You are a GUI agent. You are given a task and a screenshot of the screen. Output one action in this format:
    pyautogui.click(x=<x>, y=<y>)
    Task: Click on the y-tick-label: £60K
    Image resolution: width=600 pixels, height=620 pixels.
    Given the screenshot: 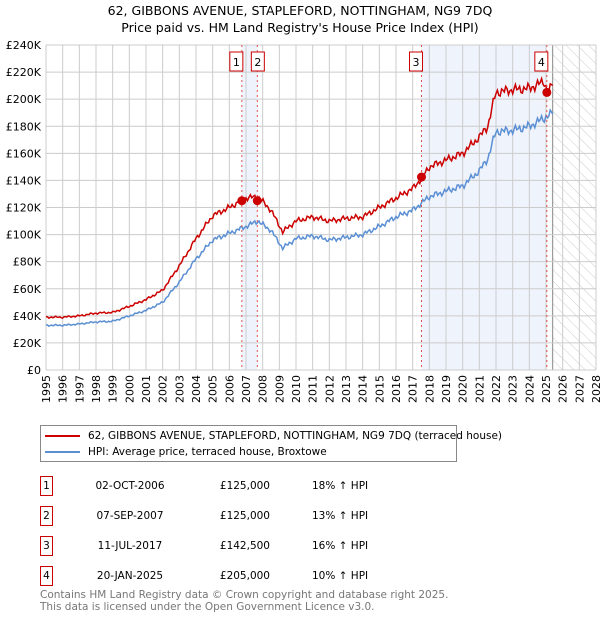 What is the action you would take?
    pyautogui.click(x=27, y=289)
    